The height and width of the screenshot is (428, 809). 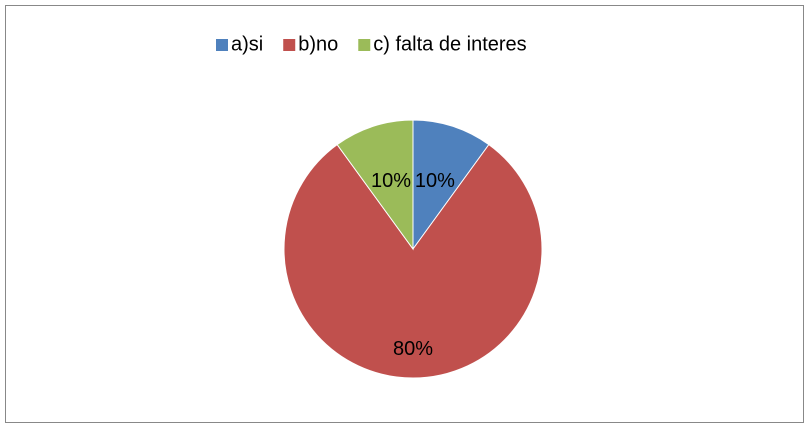 What do you see at coordinates (247, 44) in the screenshot?
I see `legend-label: a)si` at bounding box center [247, 44].